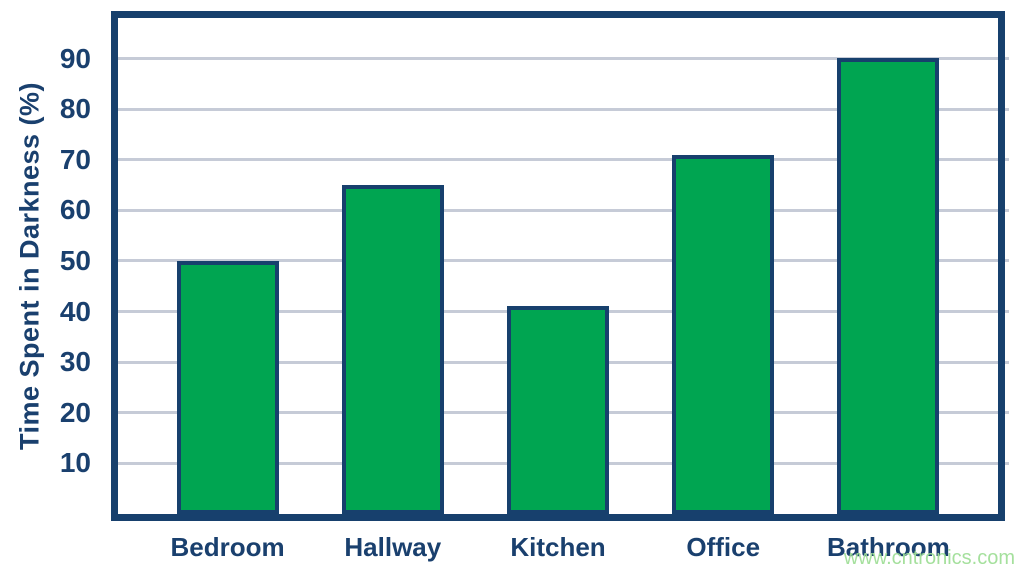  What do you see at coordinates (723, 547) in the screenshot?
I see `x-axis-label-office: Office` at bounding box center [723, 547].